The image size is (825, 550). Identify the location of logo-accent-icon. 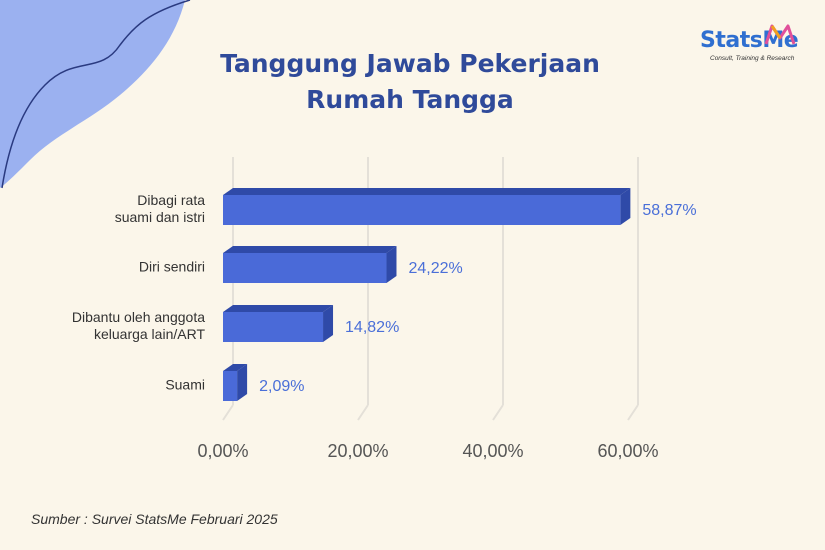
(780, 34).